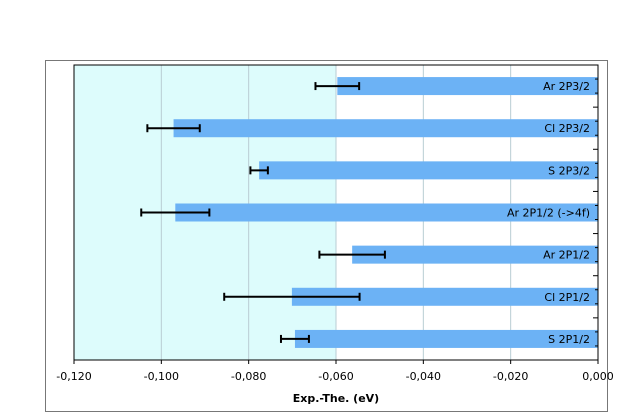 The image size is (626, 415). I want to click on bar-label: Ar 2P3/2, so click(566, 86).